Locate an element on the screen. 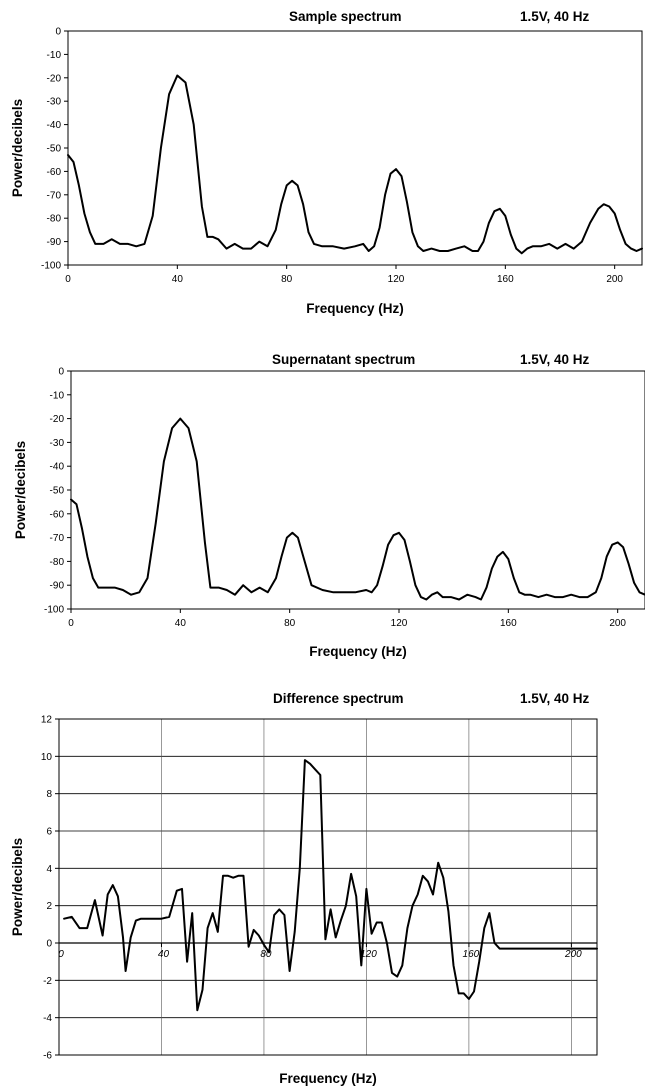  chart-title: Sample spectrum is located at coordinates (345, 16).